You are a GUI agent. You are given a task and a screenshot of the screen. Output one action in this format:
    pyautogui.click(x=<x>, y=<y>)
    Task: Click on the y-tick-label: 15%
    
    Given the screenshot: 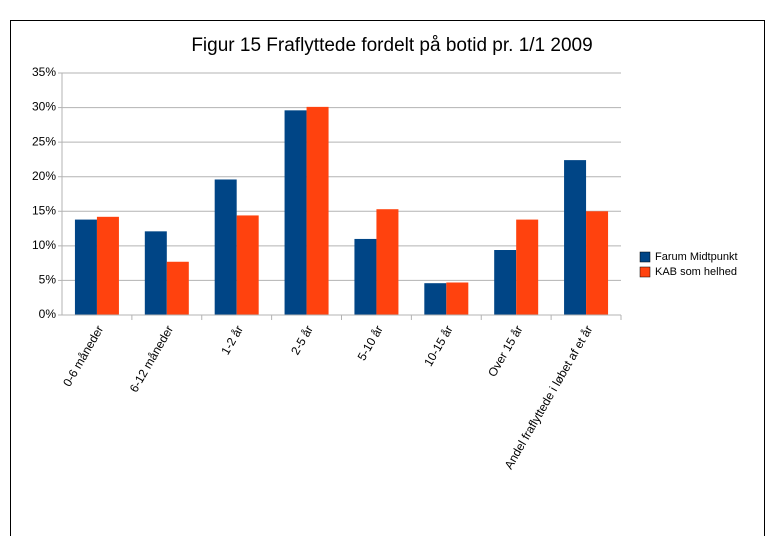 What is the action you would take?
    pyautogui.click(x=44, y=210)
    